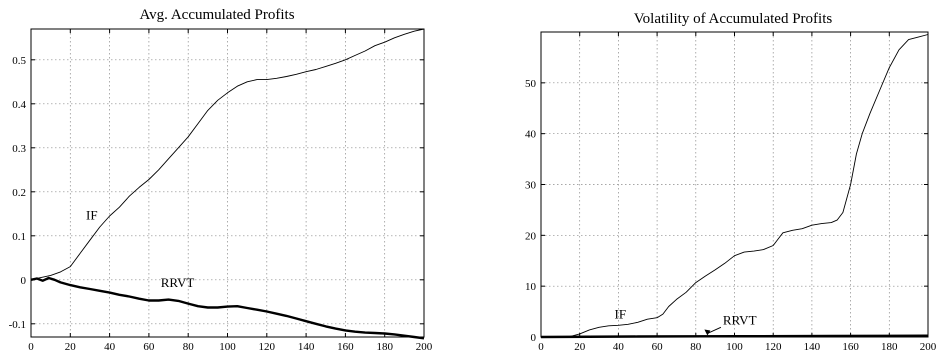 This screenshot has width=939, height=361. What do you see at coordinates (216, 15) in the screenshot?
I see `chart-title: Avg. Accumulated Profits` at bounding box center [216, 15].